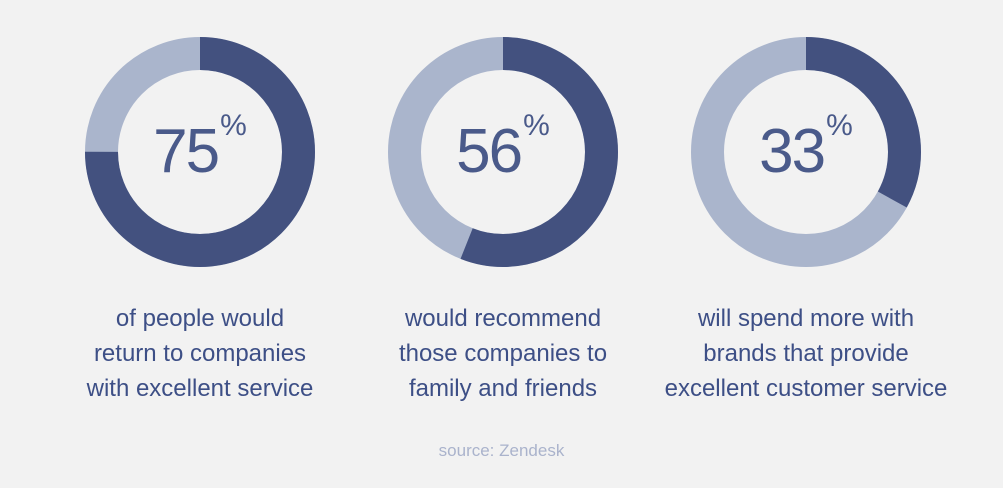 The height and width of the screenshot is (488, 1003). What do you see at coordinates (200, 388) in the screenshot?
I see `caption-1-line-3: with excellent service` at bounding box center [200, 388].